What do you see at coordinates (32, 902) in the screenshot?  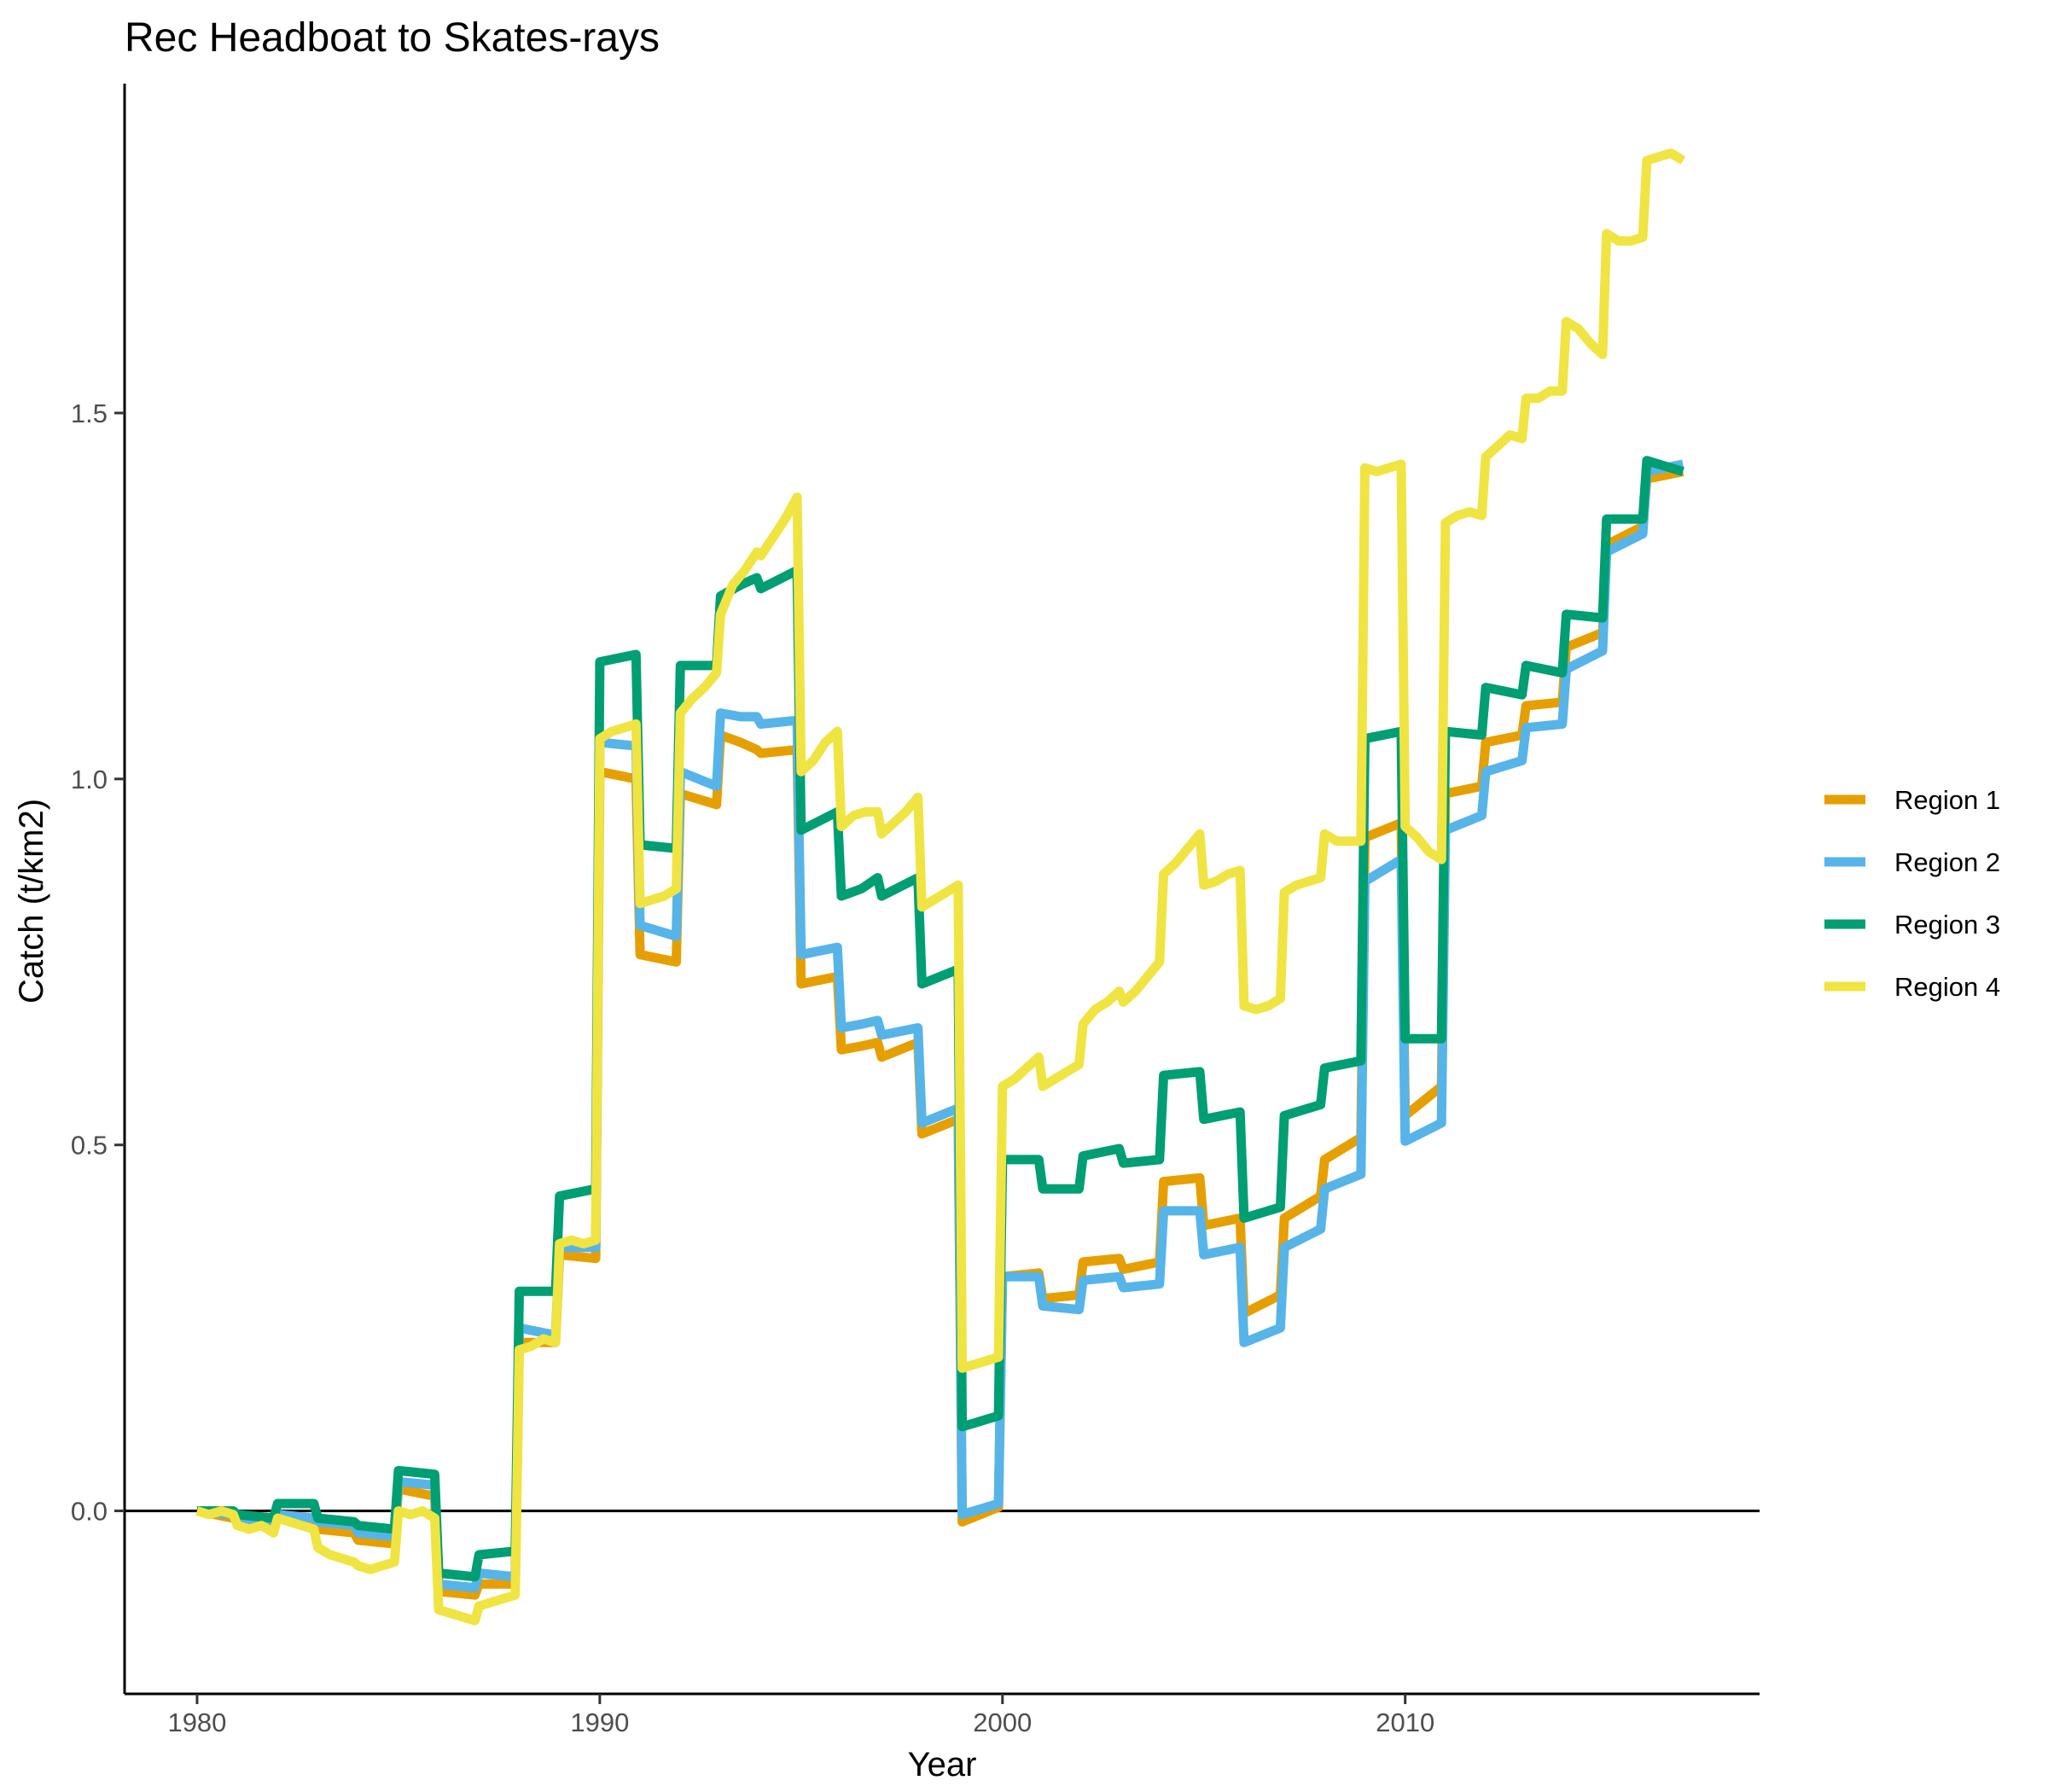 I see `y-axis-title: Catch (t/km2)` at bounding box center [32, 902].